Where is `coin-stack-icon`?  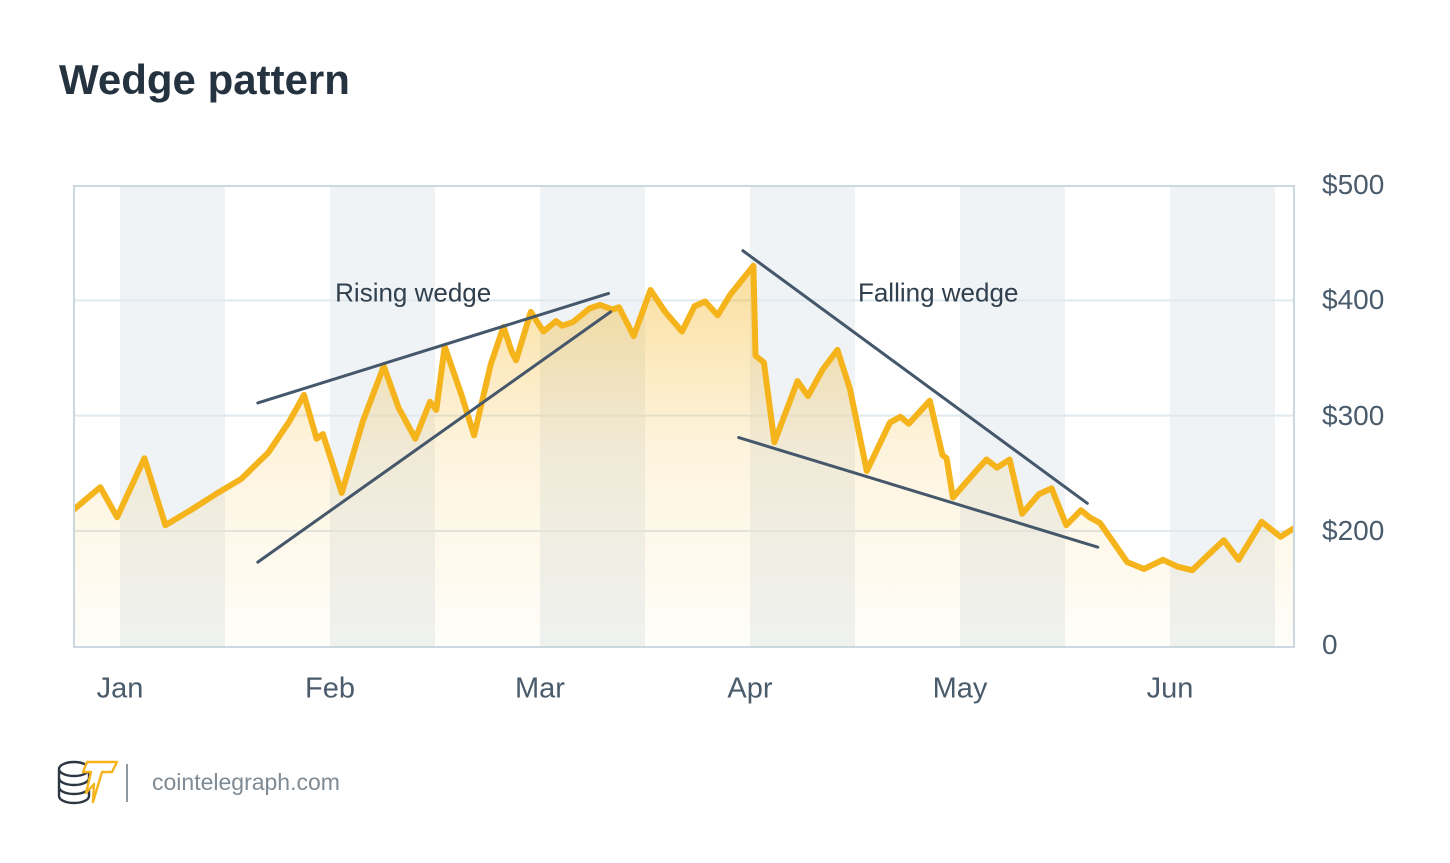
coin-stack-icon is located at coordinates (74, 782).